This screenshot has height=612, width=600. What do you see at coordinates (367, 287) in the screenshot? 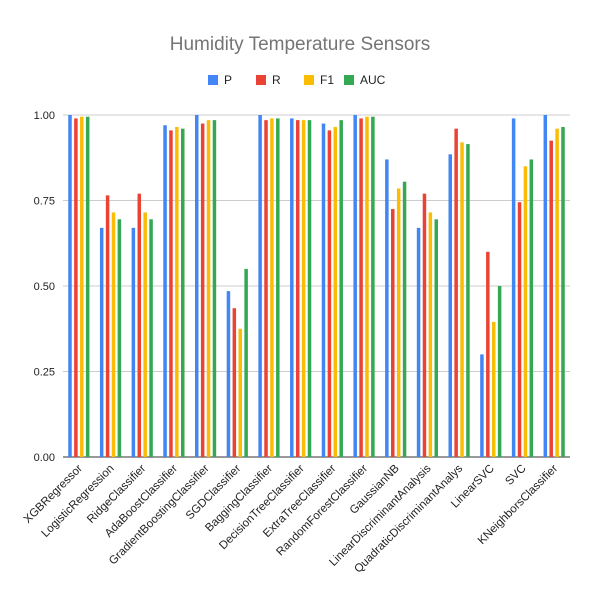
I see `bar-f1-randomforestclassifier` at bounding box center [367, 287].